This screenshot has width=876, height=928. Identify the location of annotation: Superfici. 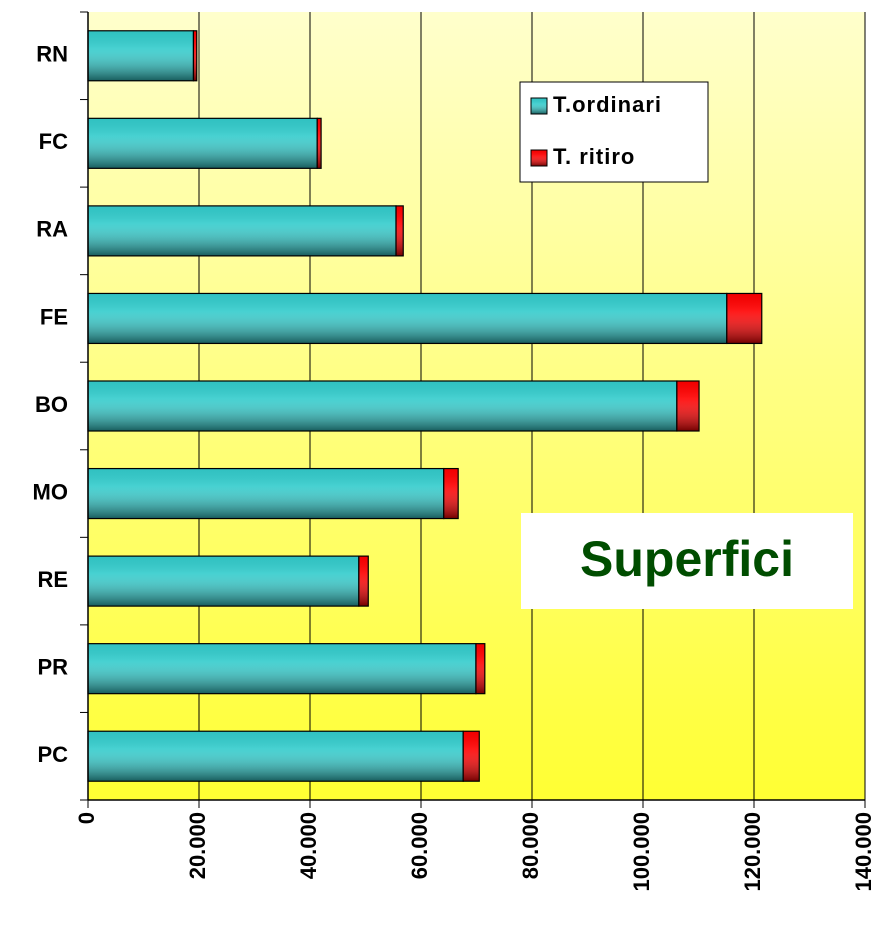
(687, 559).